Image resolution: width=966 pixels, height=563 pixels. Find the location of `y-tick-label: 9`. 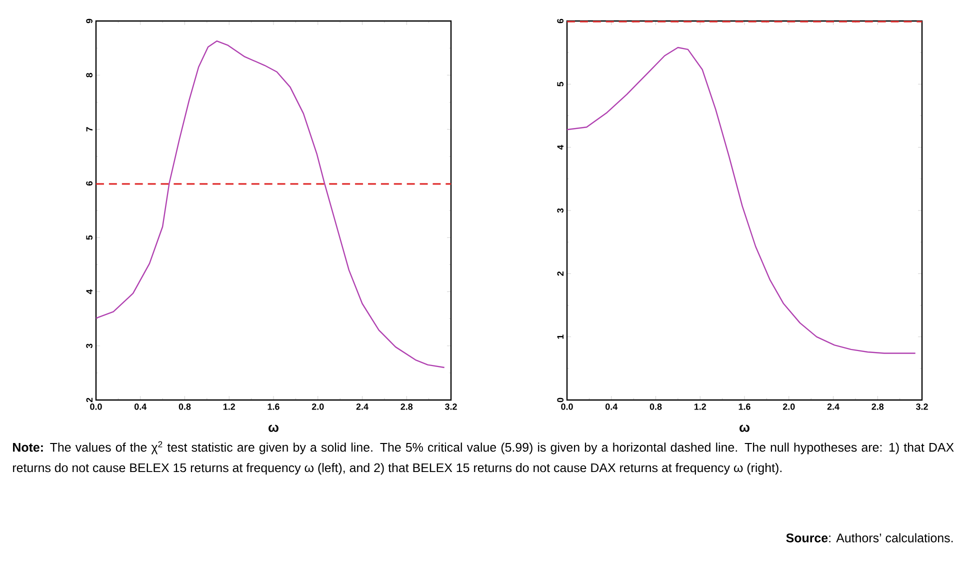

y-tick-label: 9 is located at coordinates (89, 21).